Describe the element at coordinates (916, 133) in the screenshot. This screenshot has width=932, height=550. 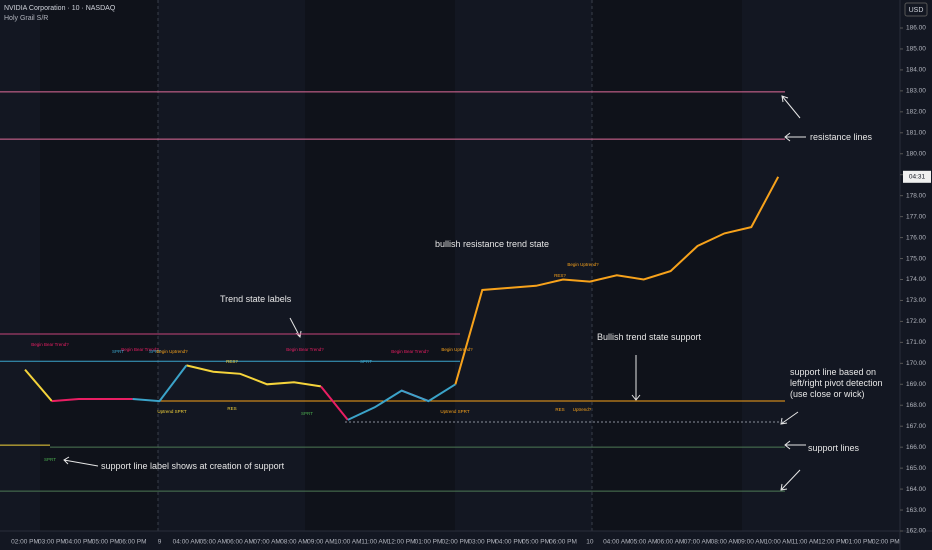
I see `y-tick-label: 181.00` at that location.